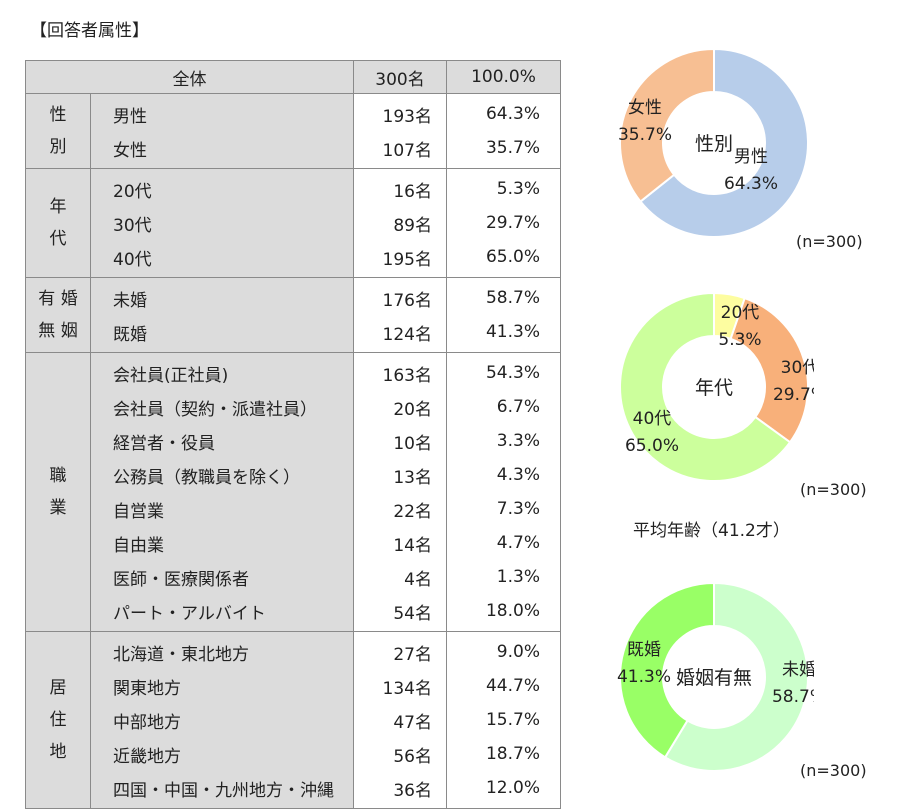 The width and height of the screenshot is (901, 809). What do you see at coordinates (412, 790) in the screenshot?
I see `row-count: 36名` at bounding box center [412, 790].